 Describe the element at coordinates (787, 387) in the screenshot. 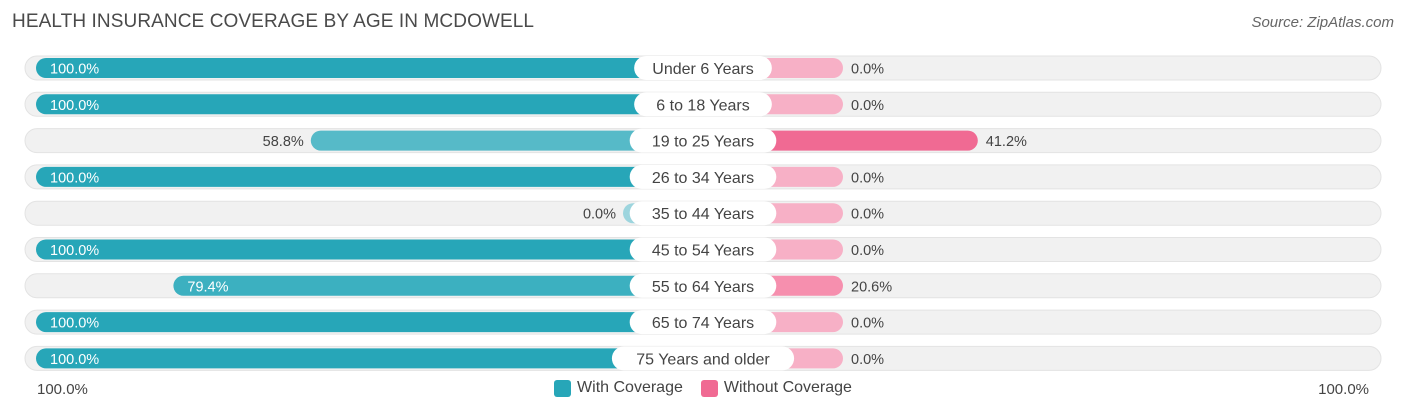

I see `legend-label-without-coverage: Without Coverage` at that location.